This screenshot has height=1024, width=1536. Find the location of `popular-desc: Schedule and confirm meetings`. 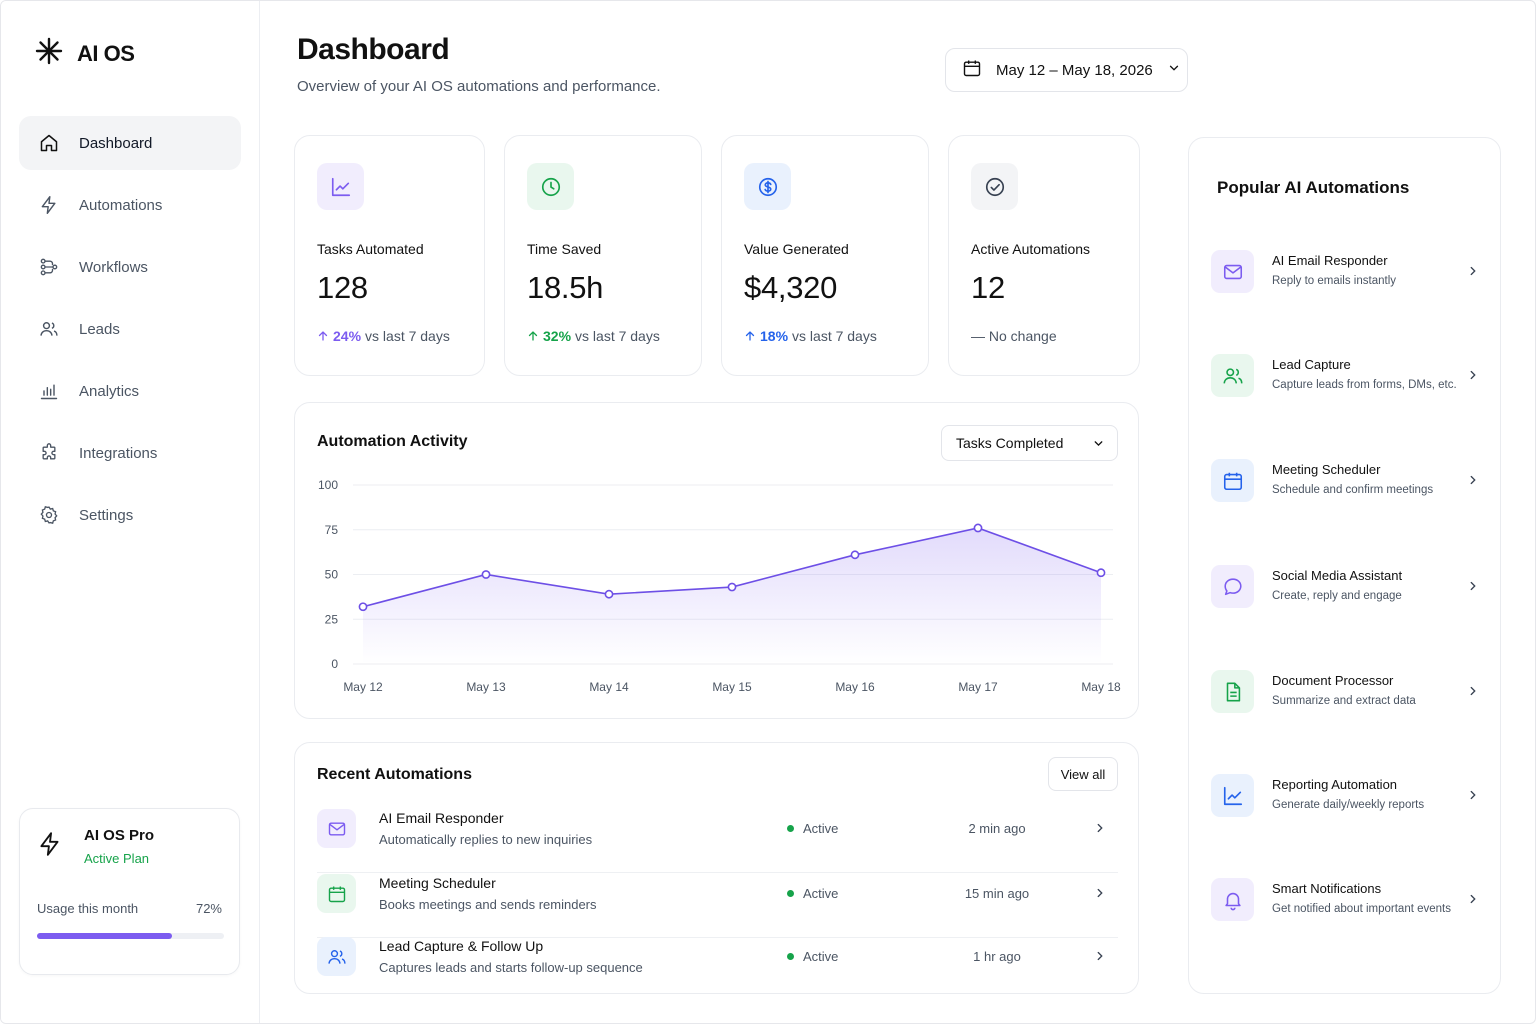

popular-desc: Schedule and confirm meetings is located at coordinates (1353, 490).